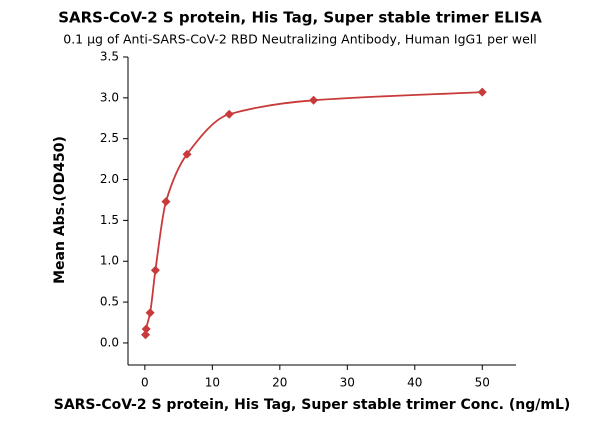  Describe the element at coordinates (109, 302) in the screenshot. I see `y-tick-label: 0.5` at that location.